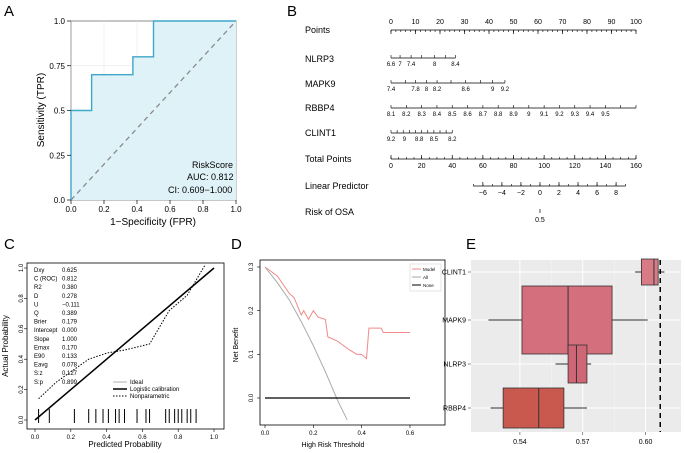 The height and width of the screenshot is (453, 685). Describe the element at coordinates (533, 408) in the screenshot. I see `box-body-rbbp4` at that location.